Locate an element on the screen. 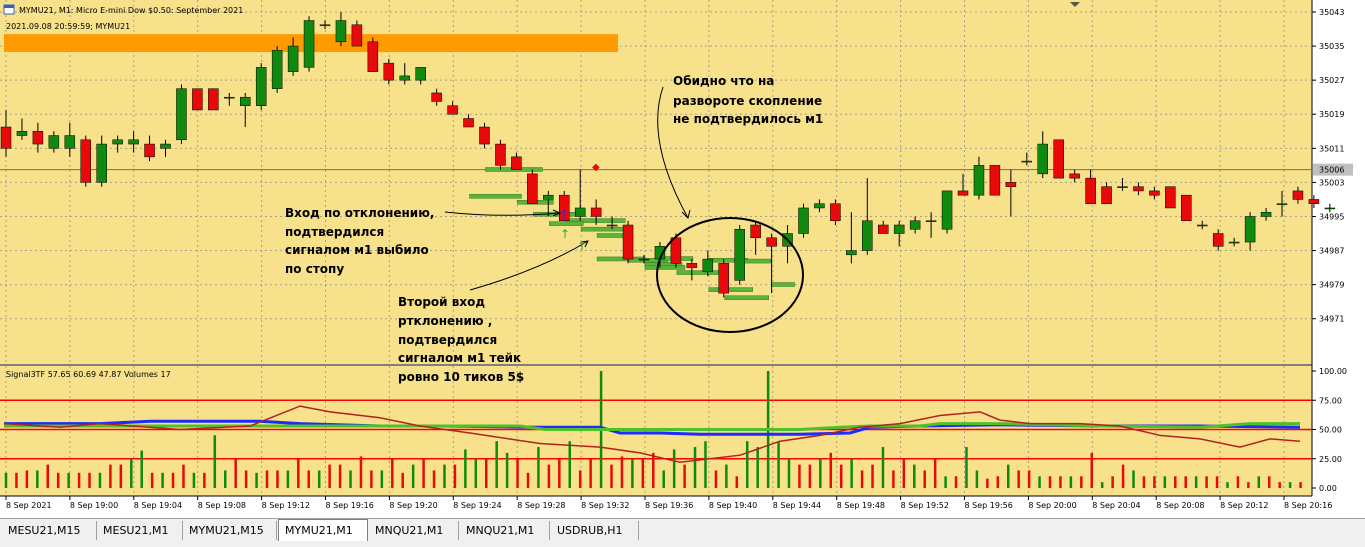 The image size is (1365, 547). price-tick-label: 35043 is located at coordinates (1331, 12).